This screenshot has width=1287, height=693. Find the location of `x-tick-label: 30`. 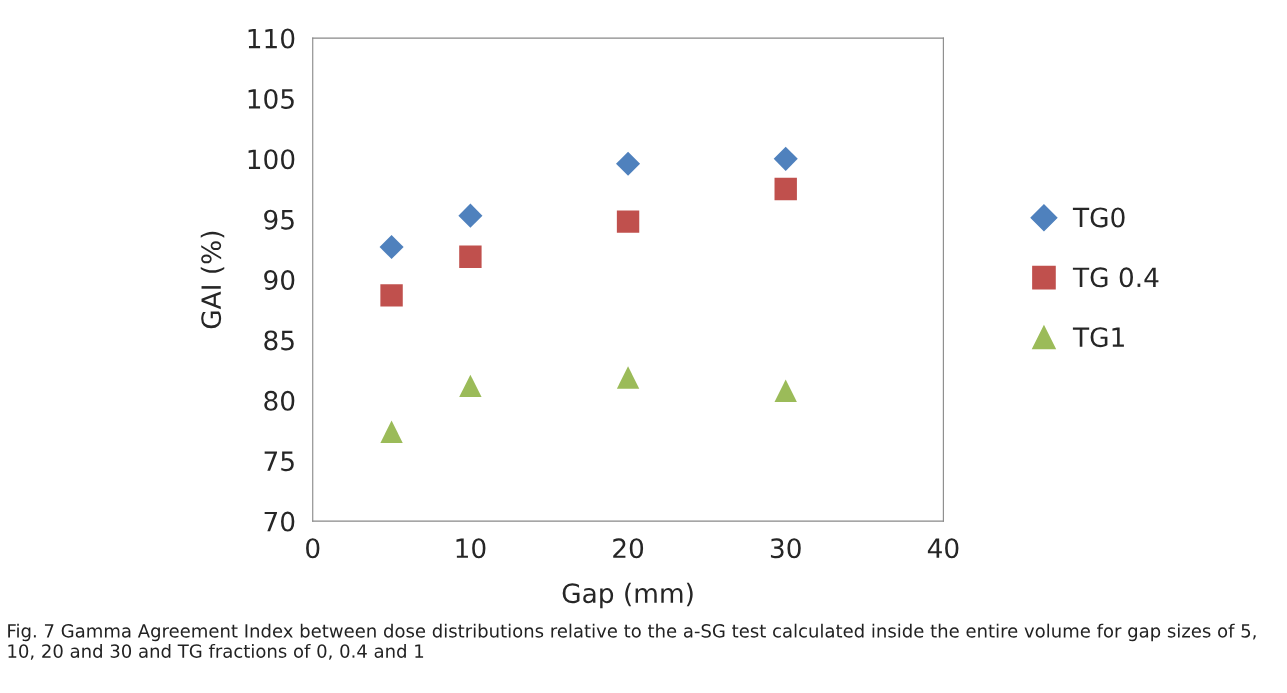

x-tick-label: 30 is located at coordinates (785, 548).